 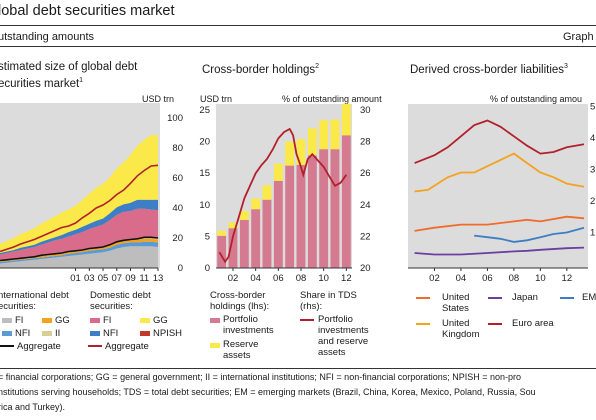 What do you see at coordinates (69, 67) in the screenshot?
I see `left-panel-title-line1: stimated size of global debt` at bounding box center [69, 67].